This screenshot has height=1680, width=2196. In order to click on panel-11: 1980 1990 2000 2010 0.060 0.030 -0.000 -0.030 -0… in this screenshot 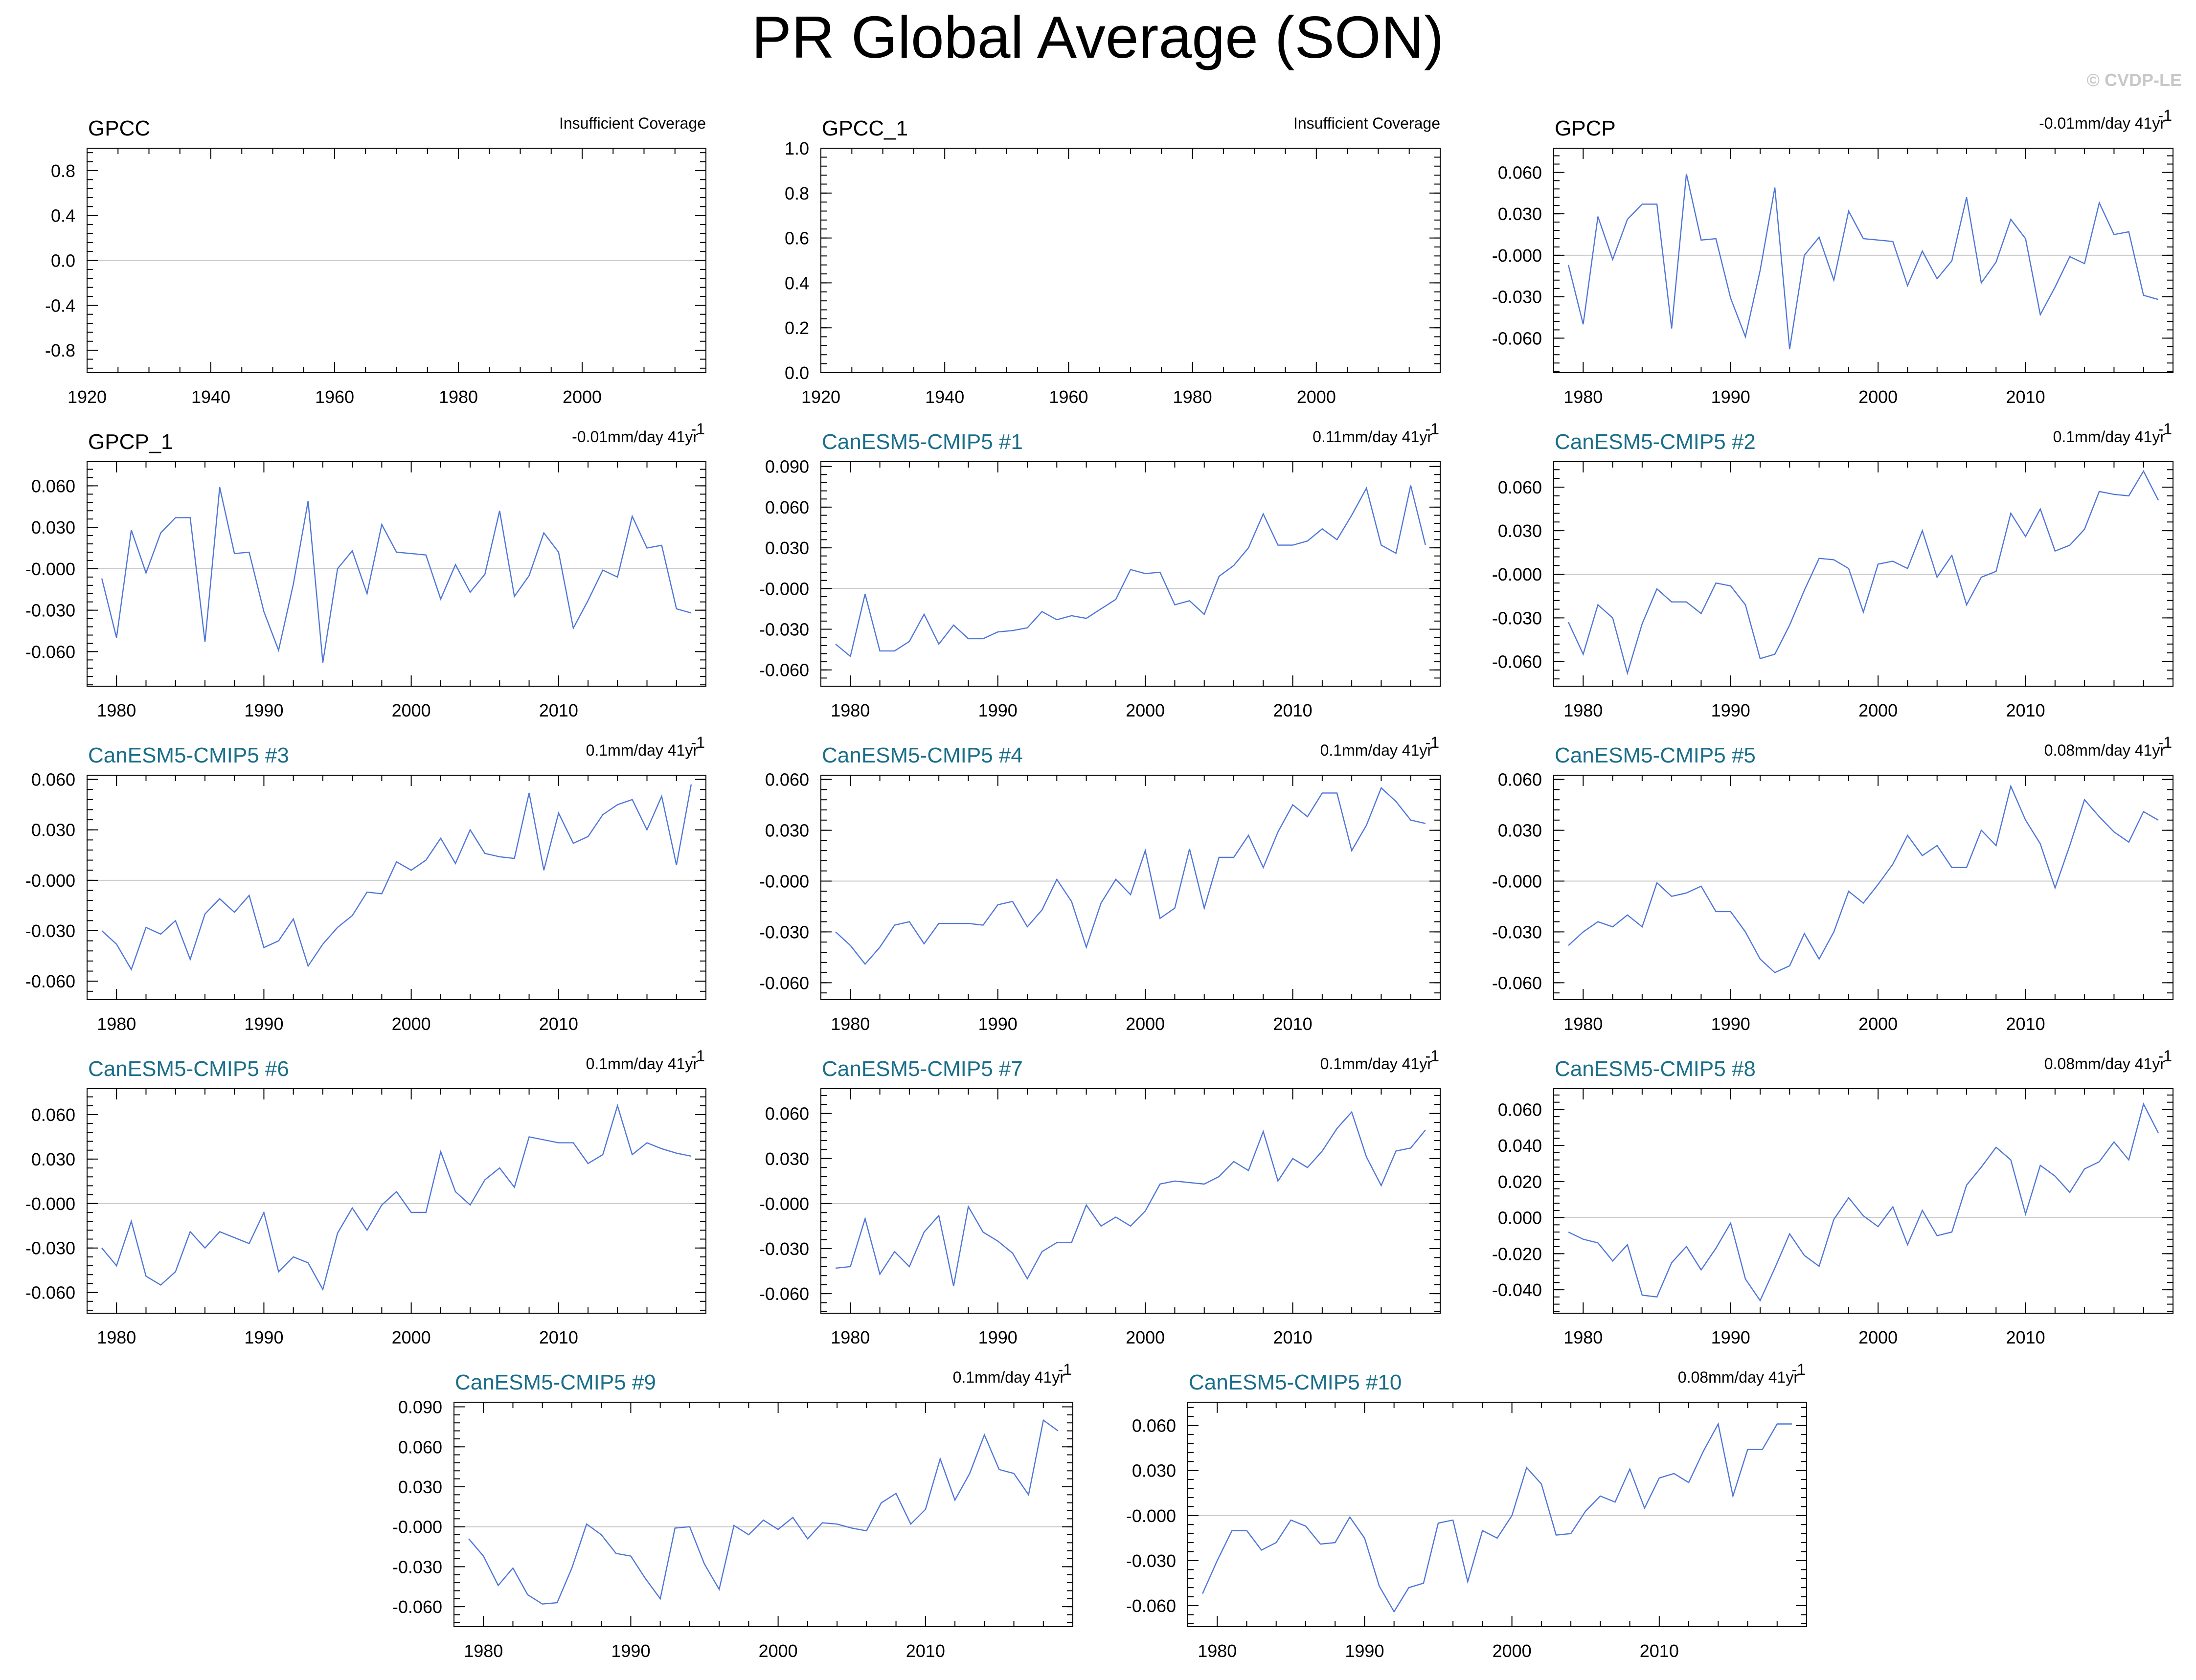, I will do `click(1100, 1197)`.